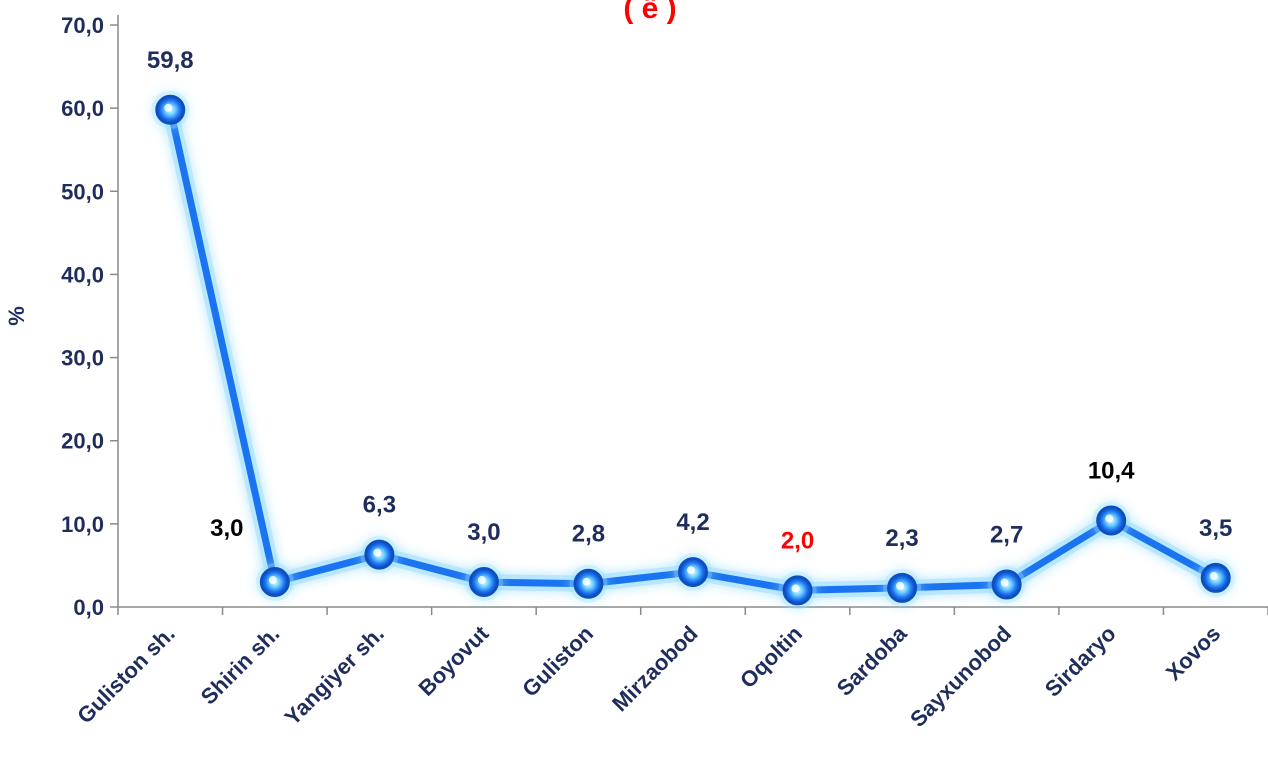 Image resolution: width=1268 pixels, height=757 pixels. Describe the element at coordinates (588, 534) in the screenshot. I see `data-label: 2,8` at that location.